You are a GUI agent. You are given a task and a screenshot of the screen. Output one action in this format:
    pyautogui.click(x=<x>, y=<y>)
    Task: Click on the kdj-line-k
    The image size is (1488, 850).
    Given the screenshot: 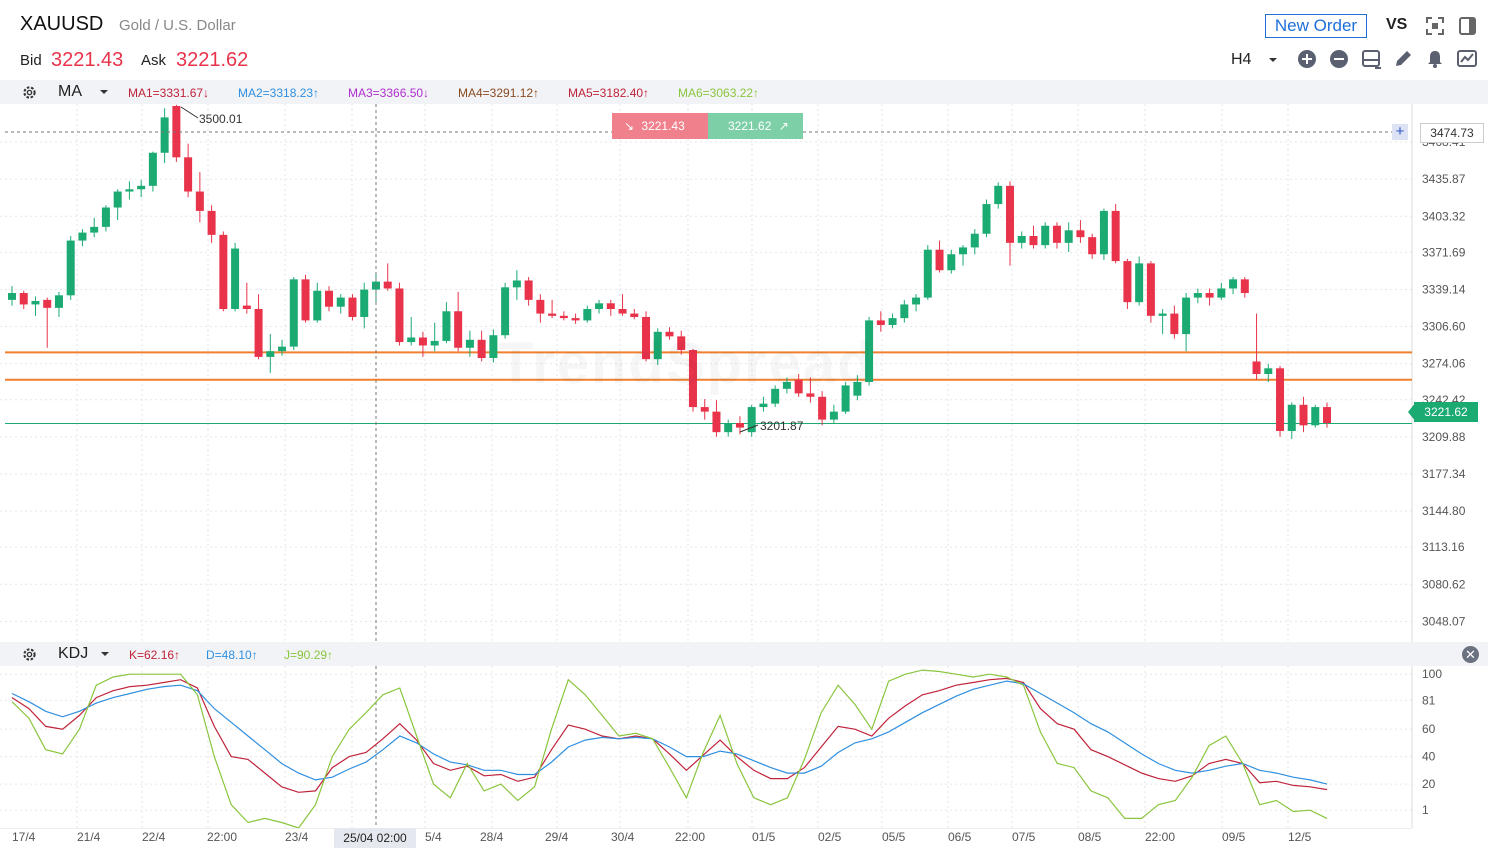 What is the action you would take?
    pyautogui.click(x=669, y=735)
    